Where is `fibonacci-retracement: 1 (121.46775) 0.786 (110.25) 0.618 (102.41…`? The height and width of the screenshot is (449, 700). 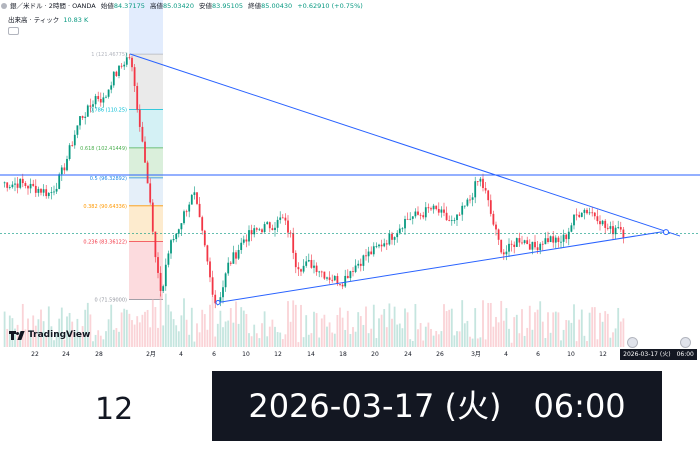 fibonacci-retracement: 1 (121.46775) 0.786 (110.25) 0.618 (102.41… is located at coordinates (121, 152).